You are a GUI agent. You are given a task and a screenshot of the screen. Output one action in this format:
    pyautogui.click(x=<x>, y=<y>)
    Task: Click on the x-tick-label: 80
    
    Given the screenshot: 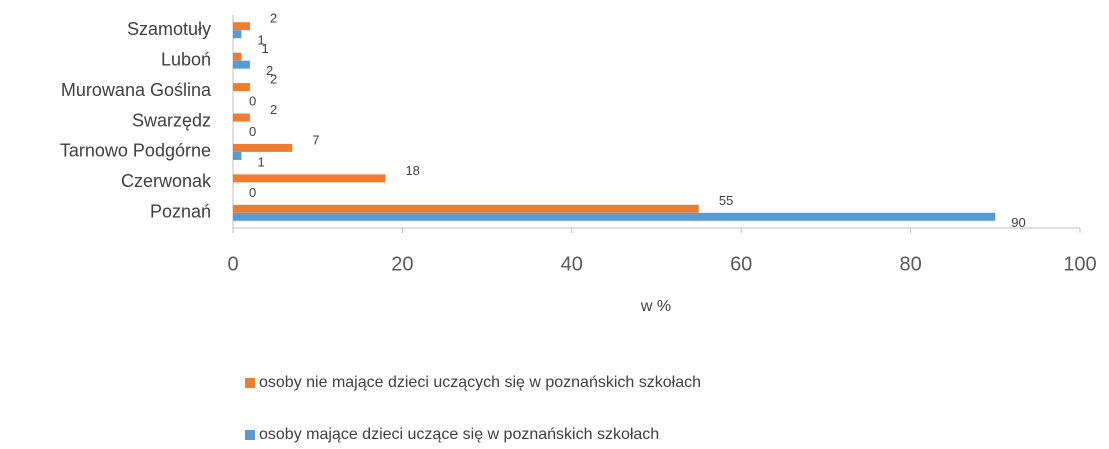 What is the action you would take?
    pyautogui.click(x=910, y=264)
    